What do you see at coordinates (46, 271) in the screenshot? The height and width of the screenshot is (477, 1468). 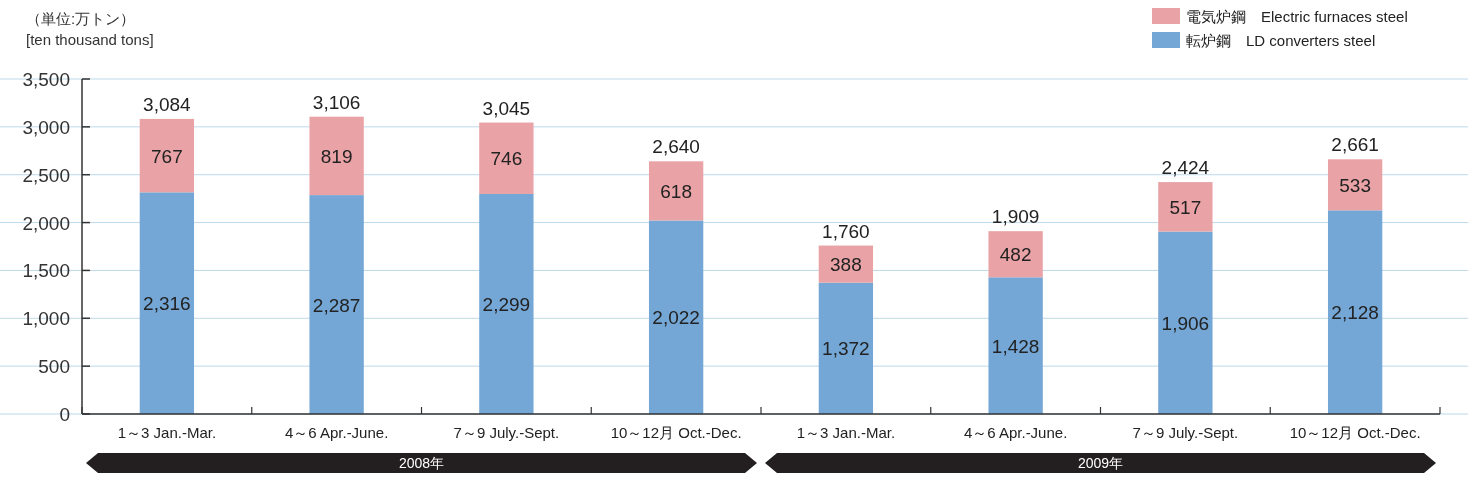 I see `y-tick-label: 1,500` at bounding box center [46, 271].